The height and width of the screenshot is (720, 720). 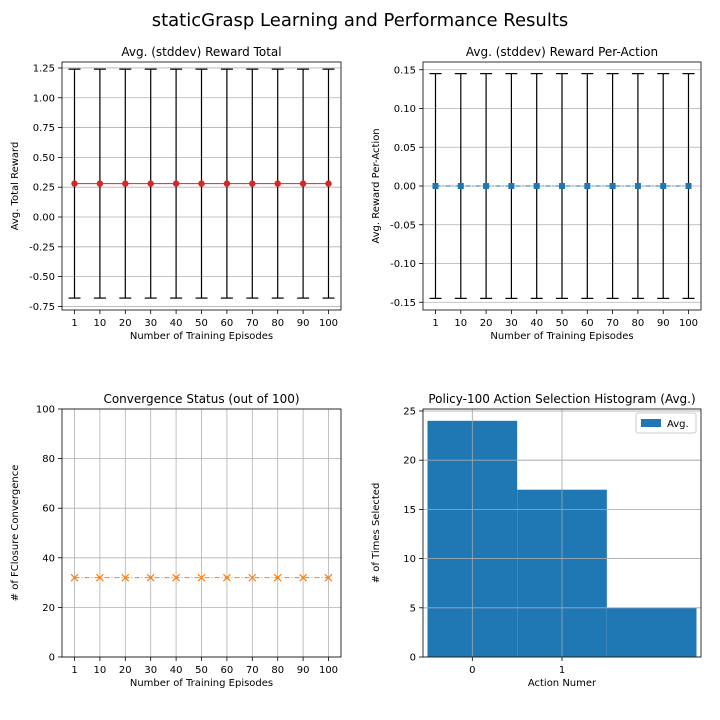 What do you see at coordinates (409, 559) in the screenshot?
I see `y-tick-label: 10` at bounding box center [409, 559].